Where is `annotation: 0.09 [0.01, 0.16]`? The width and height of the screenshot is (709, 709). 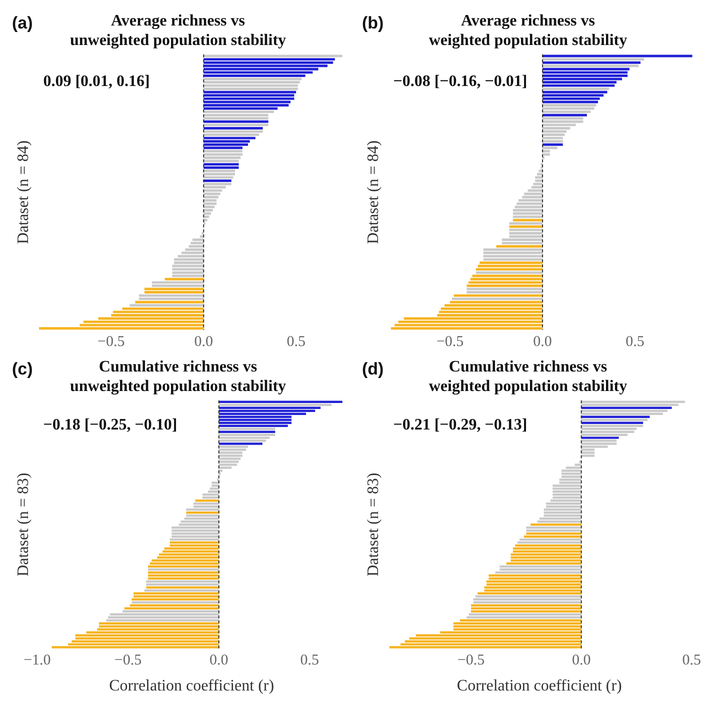
annotation: 0.09 [0.01, 0.16] is located at coordinates (96, 81).